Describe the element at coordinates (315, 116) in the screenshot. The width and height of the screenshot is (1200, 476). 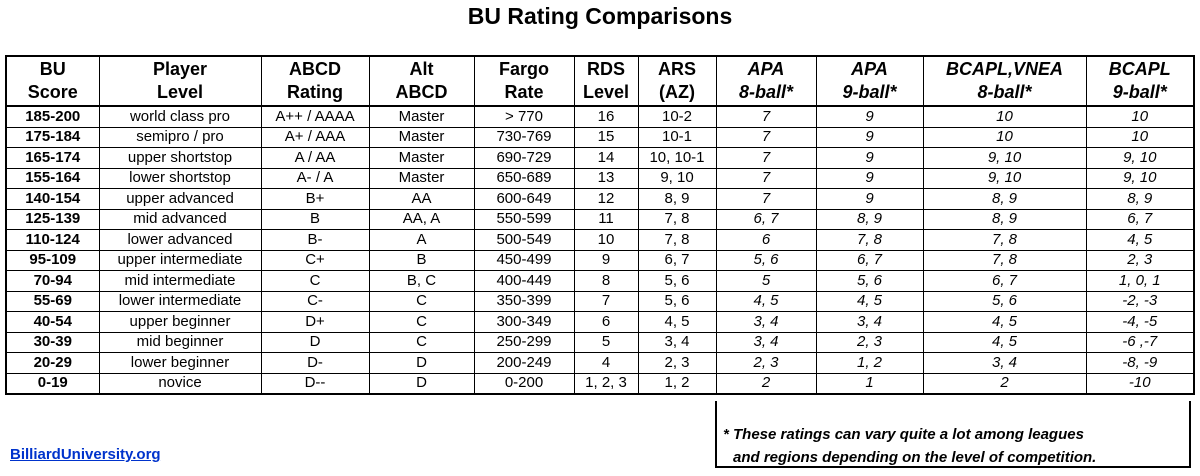
I see `table-cell: A++ / AAAA` at that location.